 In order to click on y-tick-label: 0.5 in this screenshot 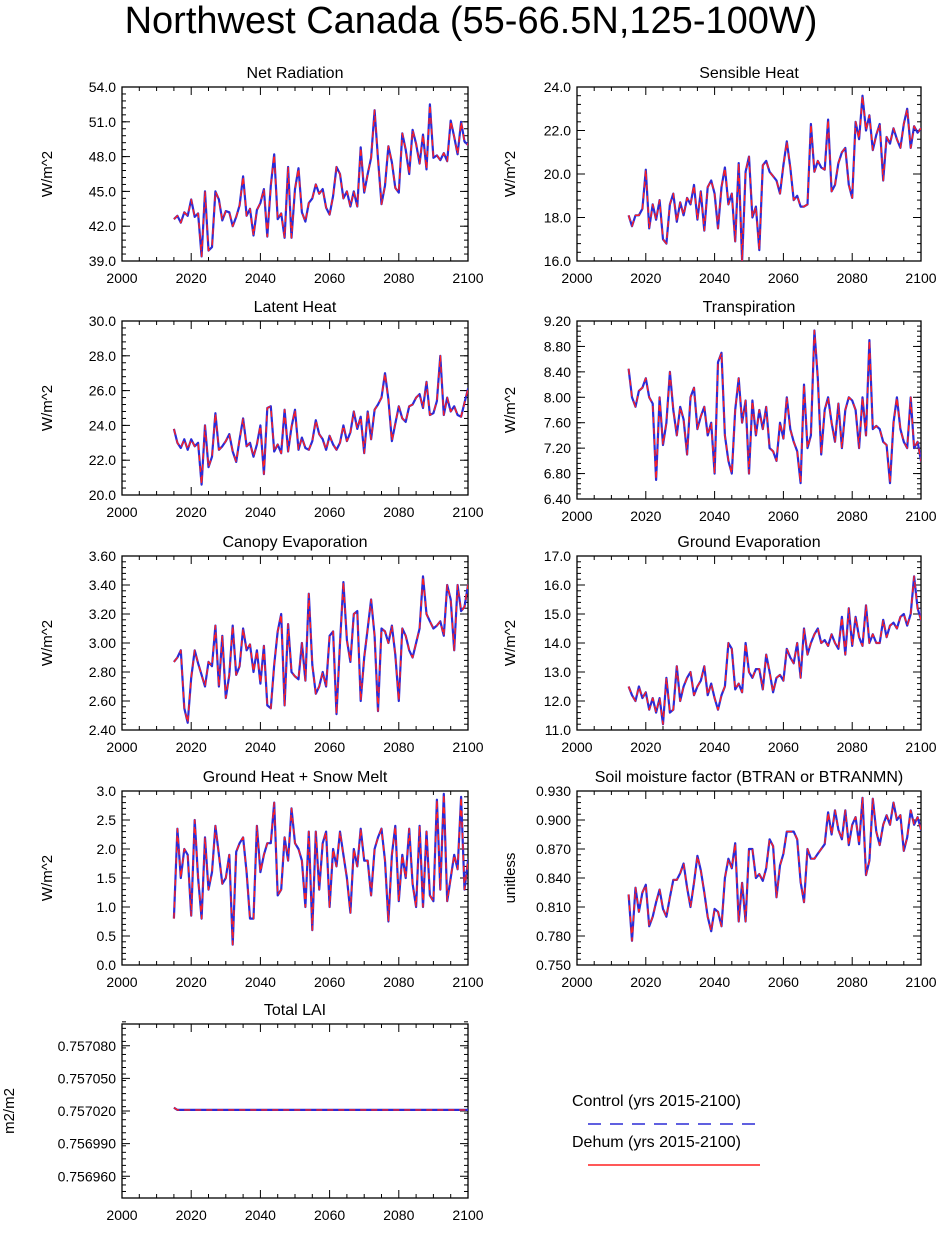, I will do `click(107, 936)`.